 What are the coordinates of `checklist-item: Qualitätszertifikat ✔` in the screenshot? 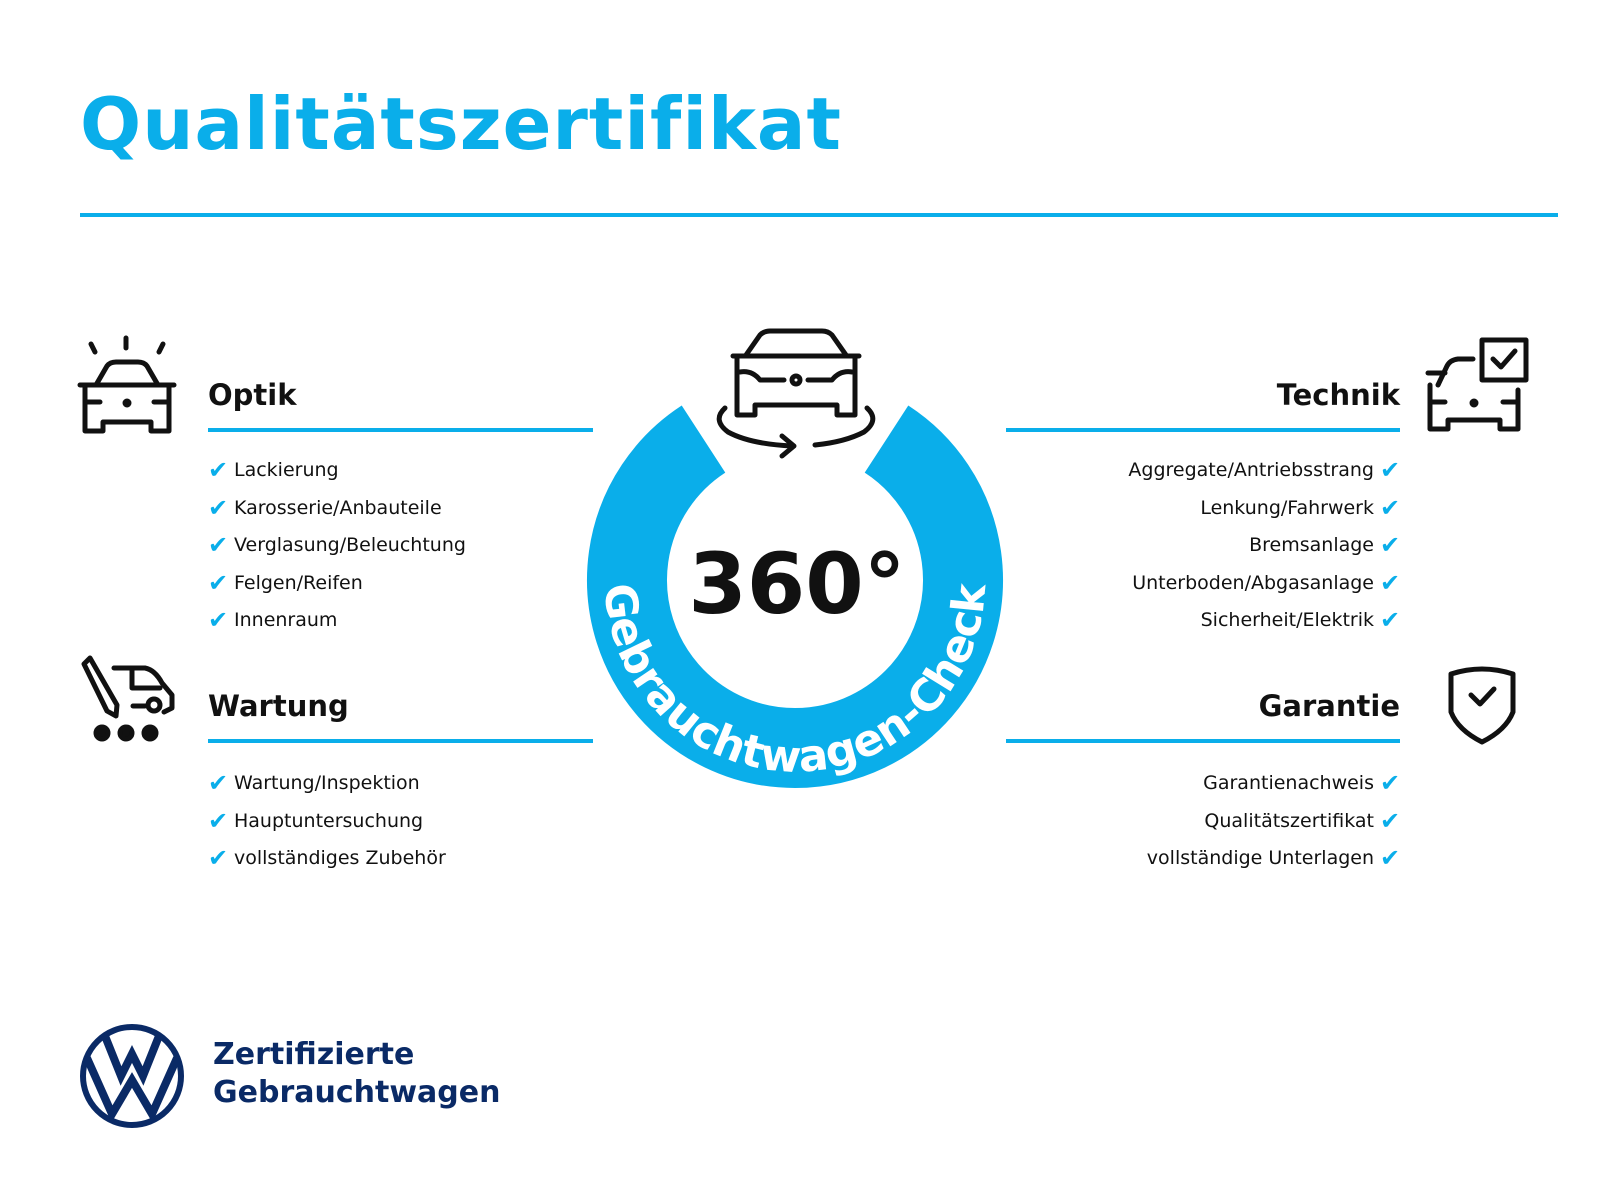 It's located at (1273, 822).